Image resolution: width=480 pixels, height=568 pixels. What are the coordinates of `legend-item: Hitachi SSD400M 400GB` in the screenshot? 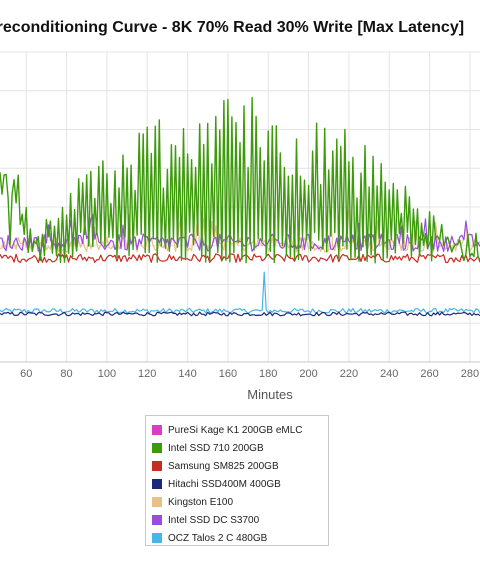 It's located at (237, 484).